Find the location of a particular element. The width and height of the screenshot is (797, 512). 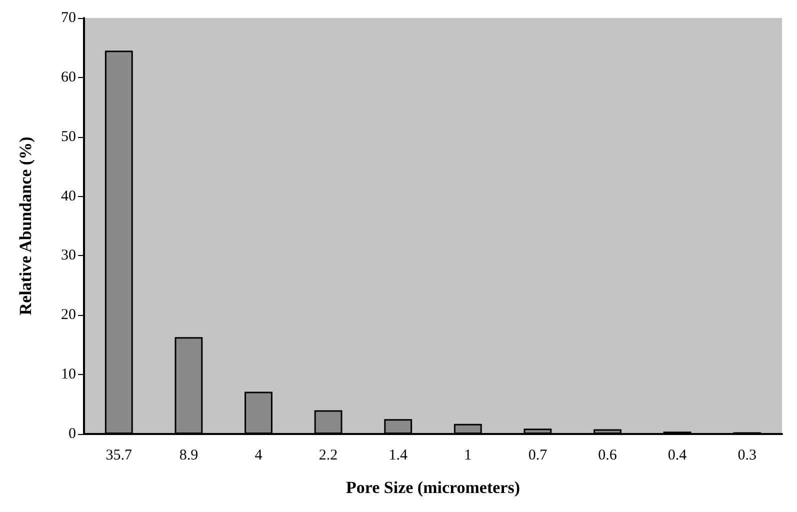

x-tick-label: 35.7 is located at coordinates (119, 456).